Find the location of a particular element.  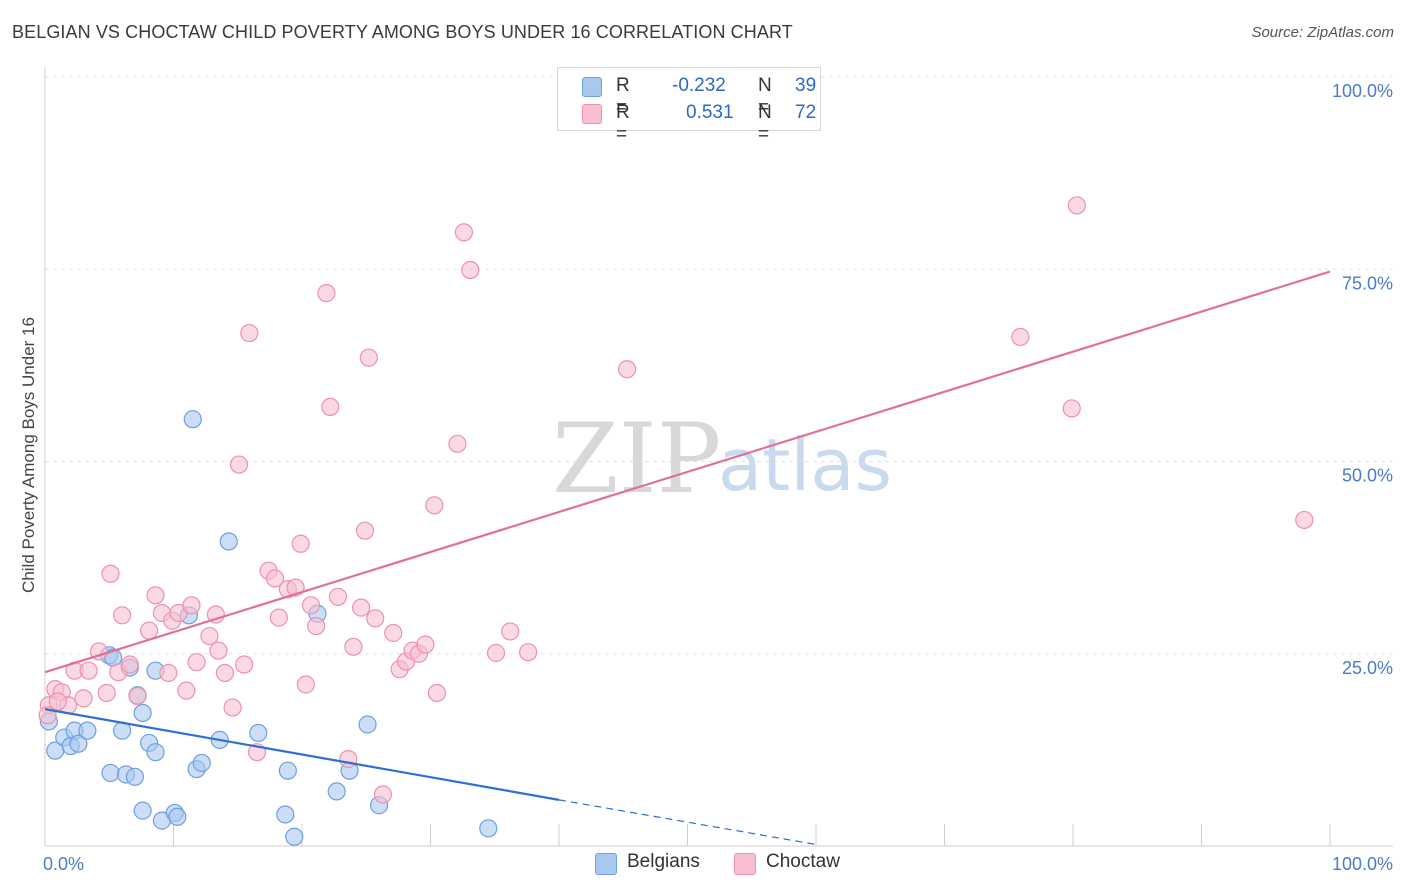

source-label: Source: ZipAtlas.com is located at coordinates (1322, 32).